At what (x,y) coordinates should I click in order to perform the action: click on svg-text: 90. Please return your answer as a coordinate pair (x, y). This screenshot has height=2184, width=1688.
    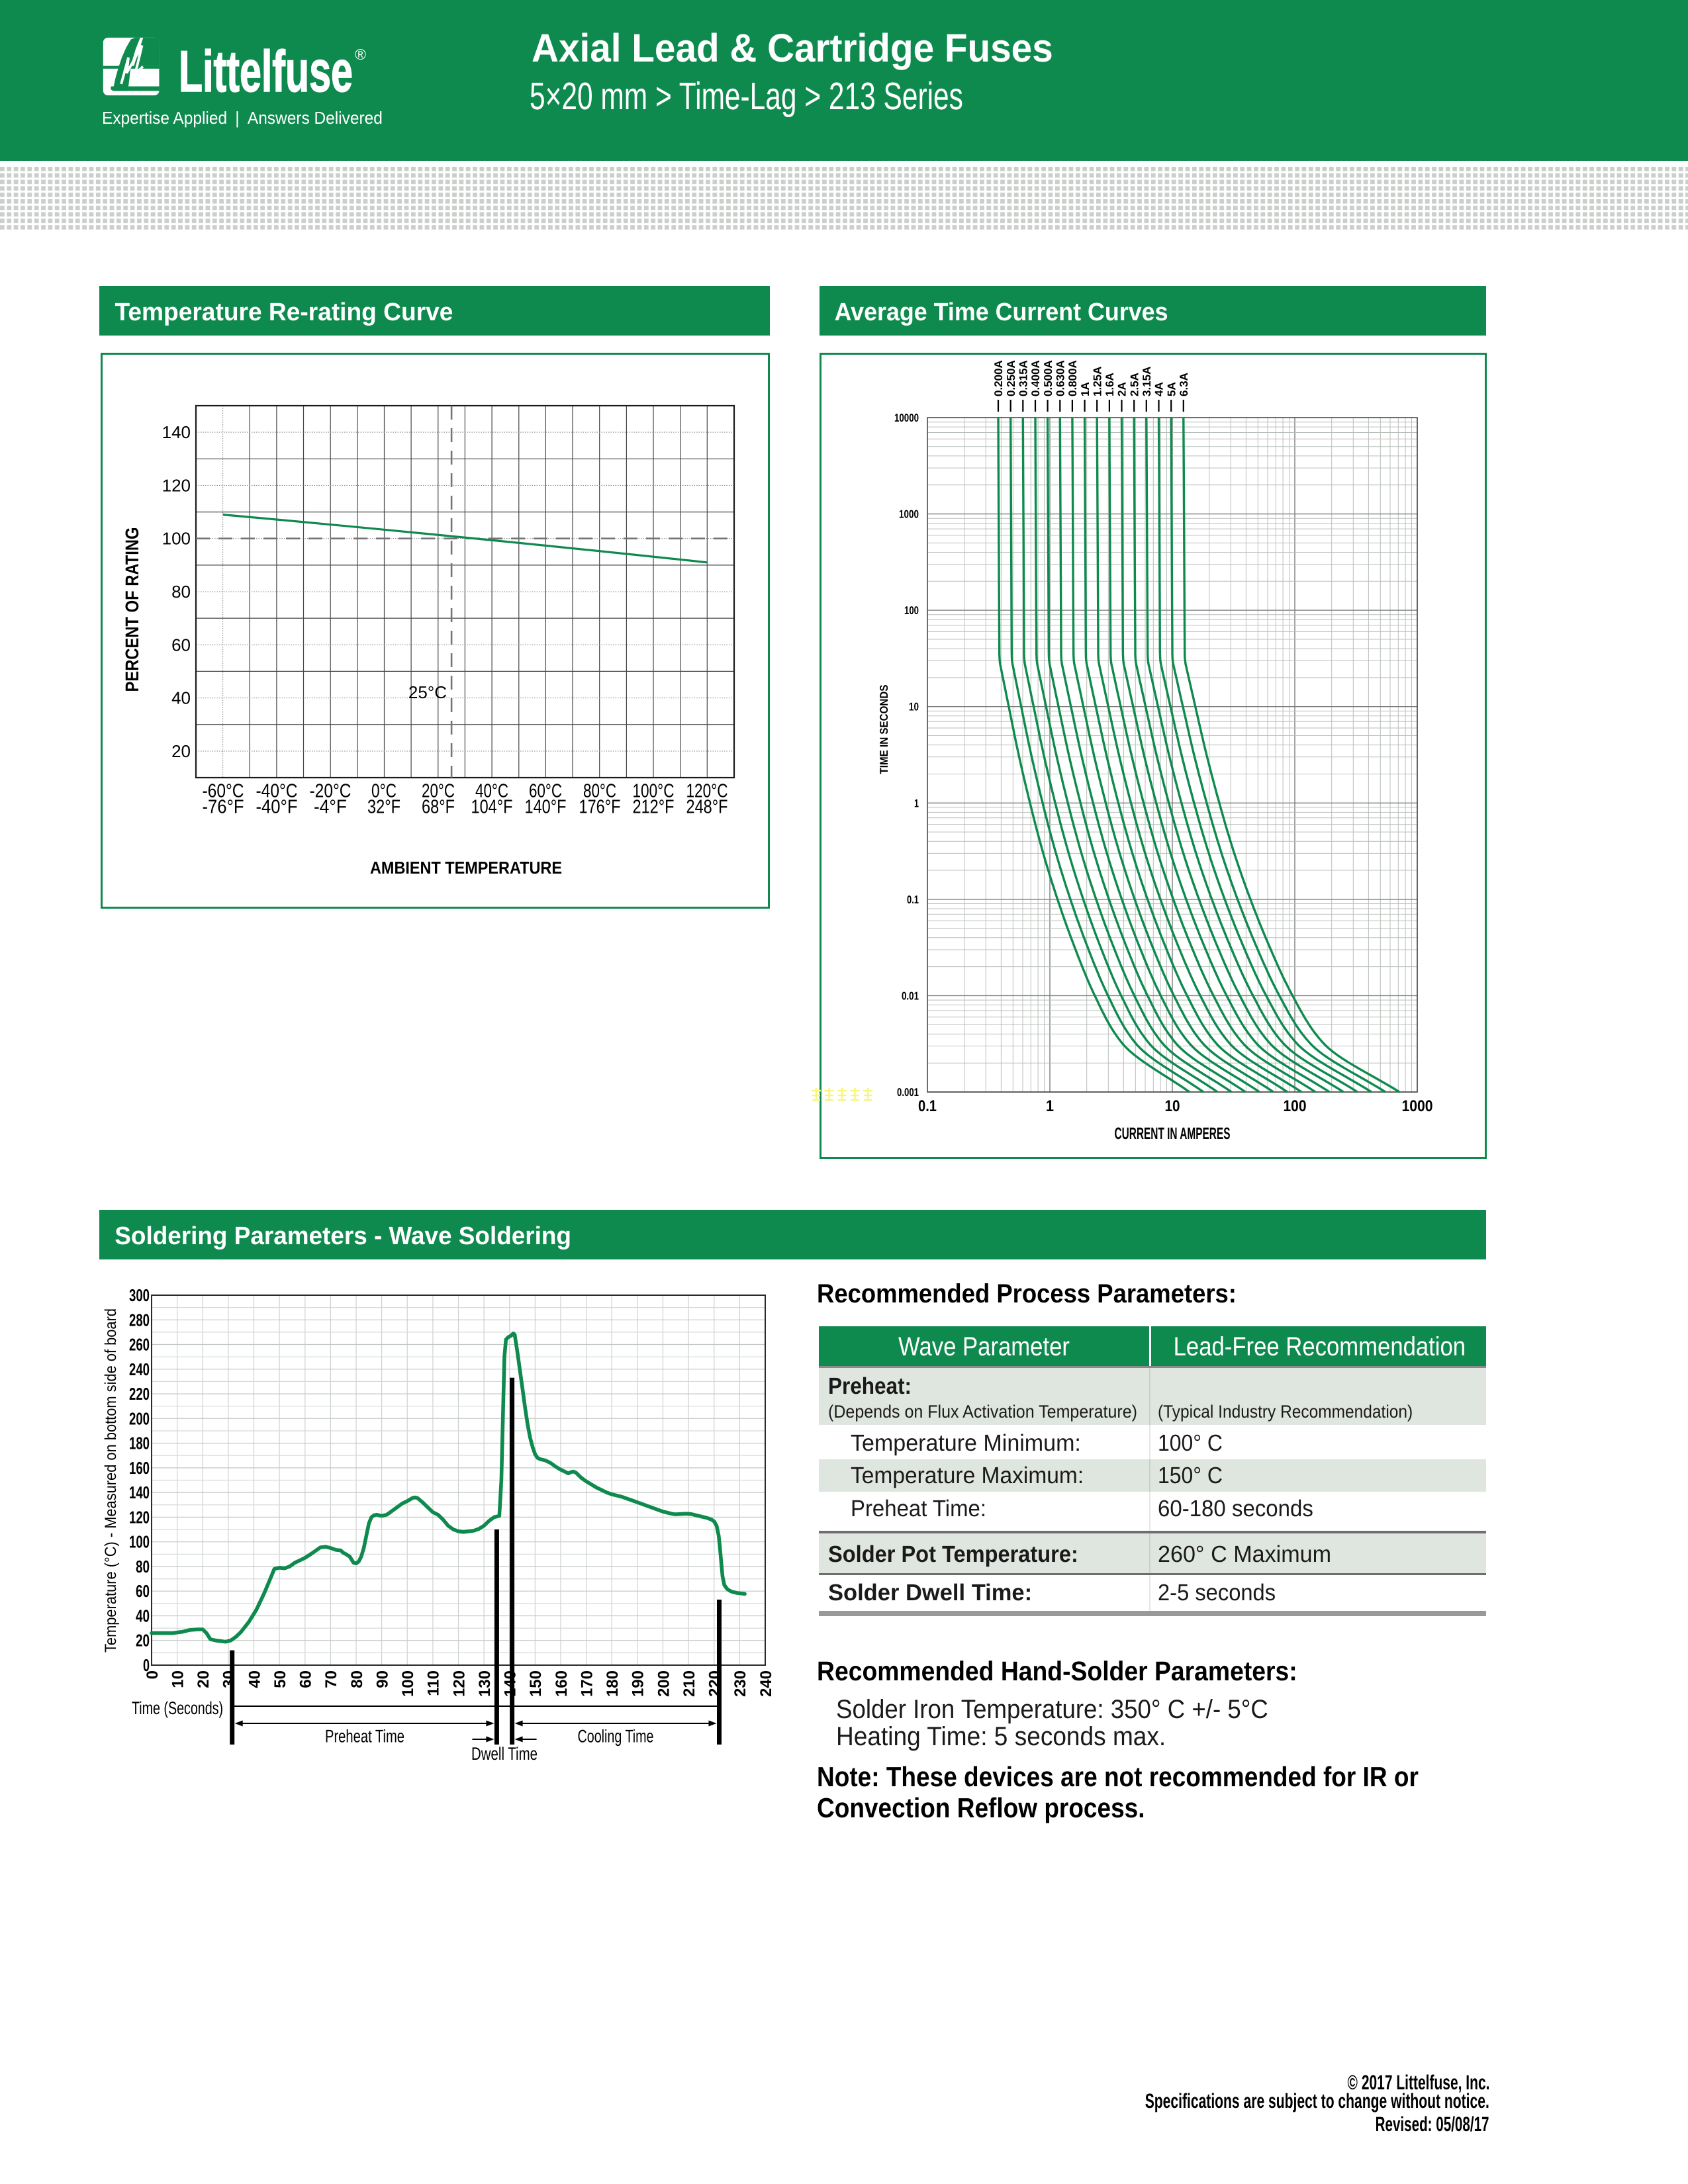
    Looking at the image, I should click on (382, 1679).